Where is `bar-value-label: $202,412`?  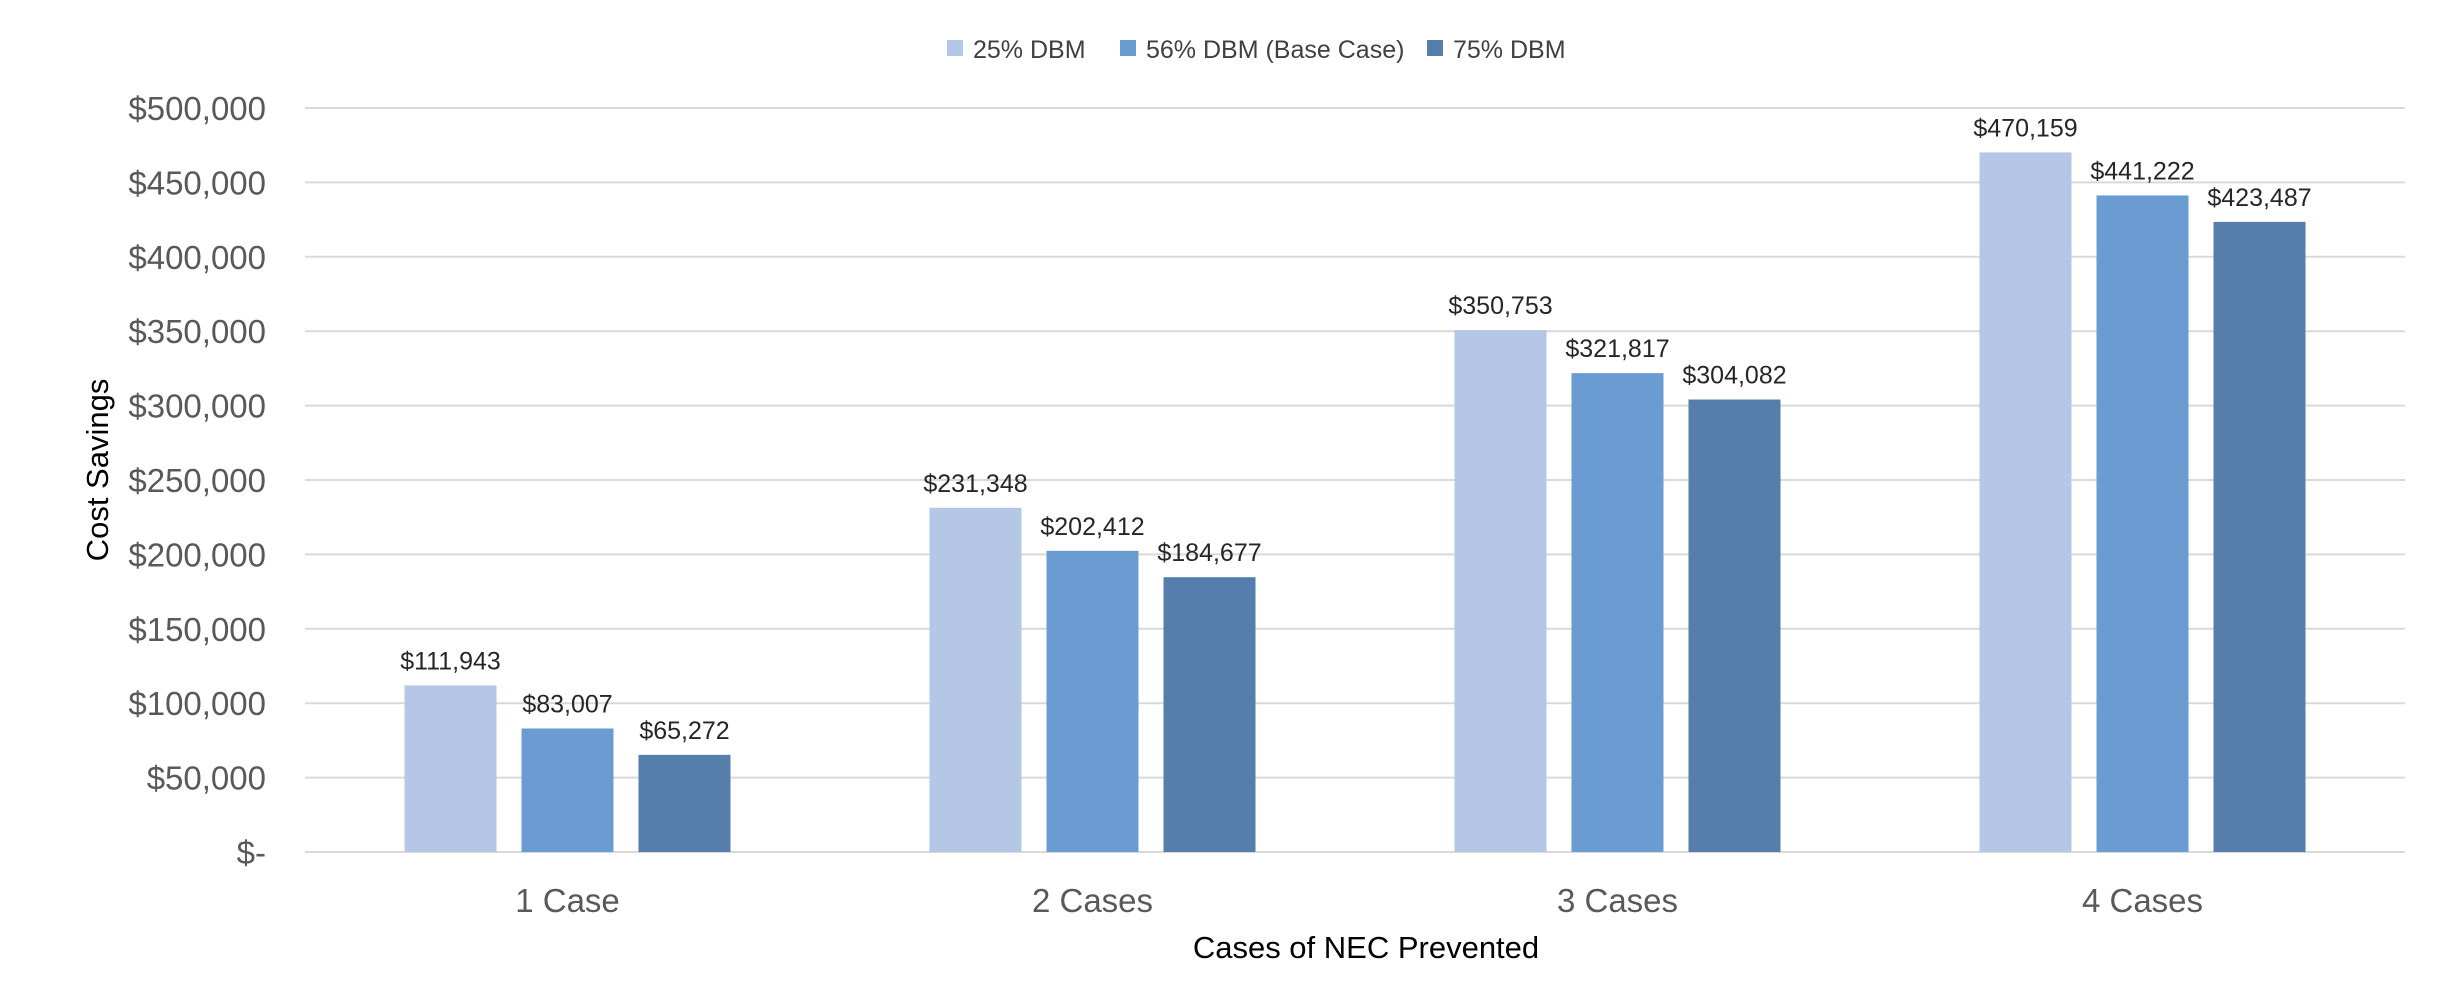
bar-value-label: $202,412 is located at coordinates (1092, 527).